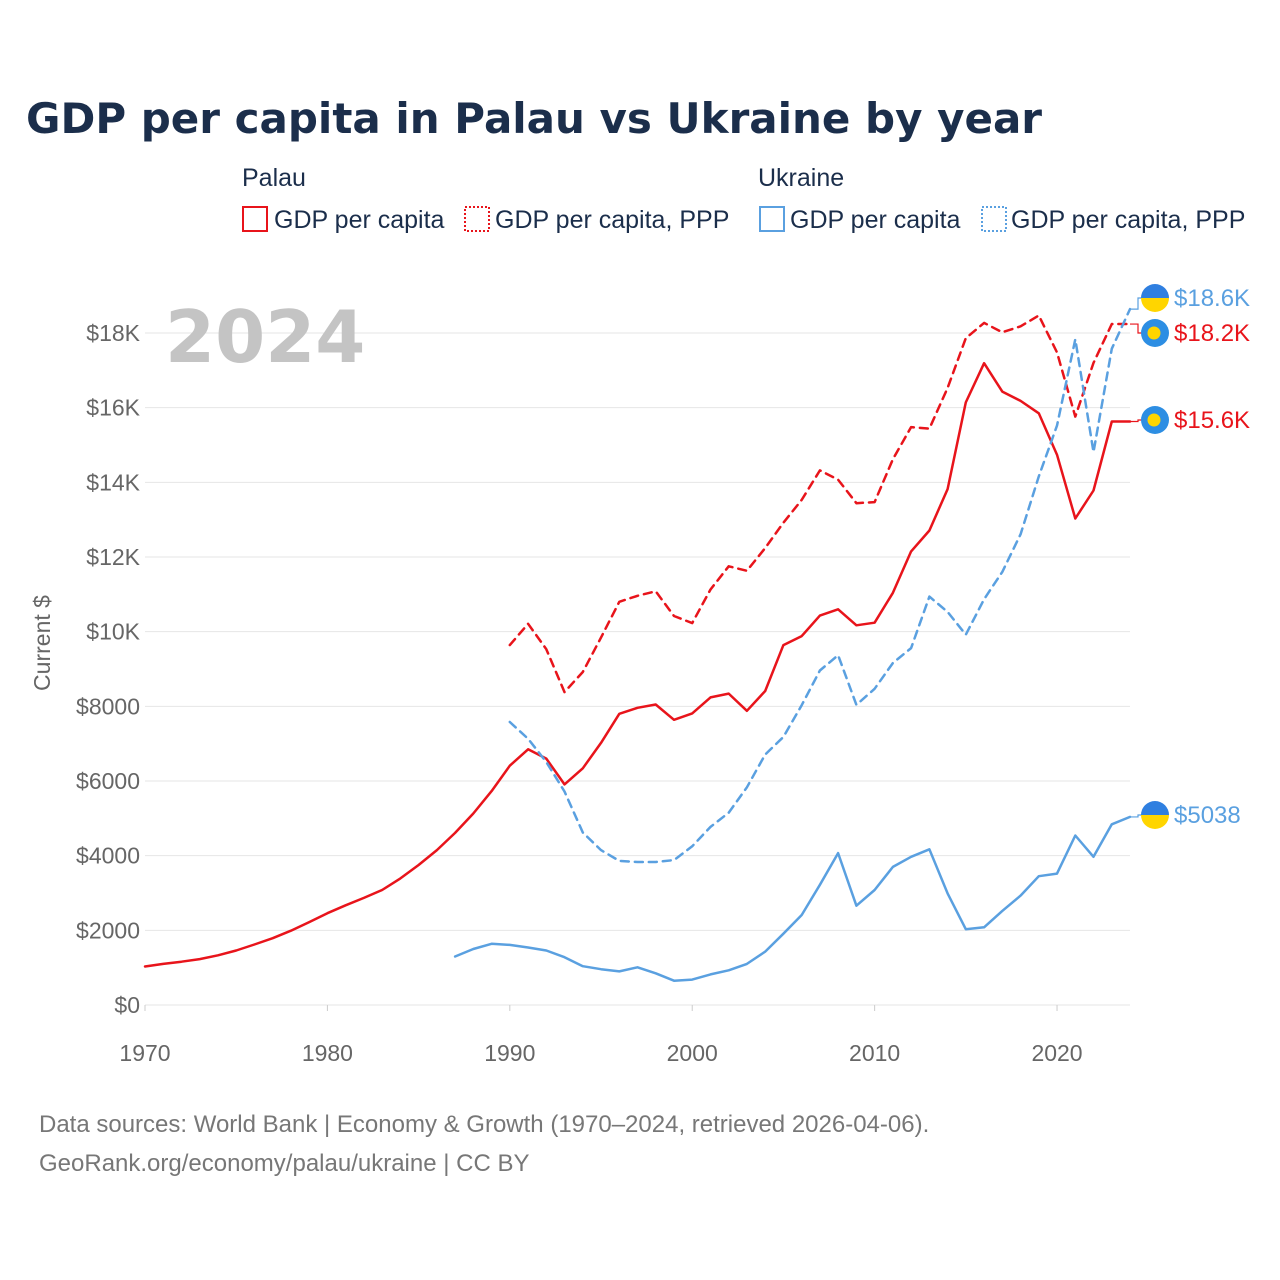  Describe the element at coordinates (692, 1053) in the screenshot. I see `x-tick-label: 2000` at that location.